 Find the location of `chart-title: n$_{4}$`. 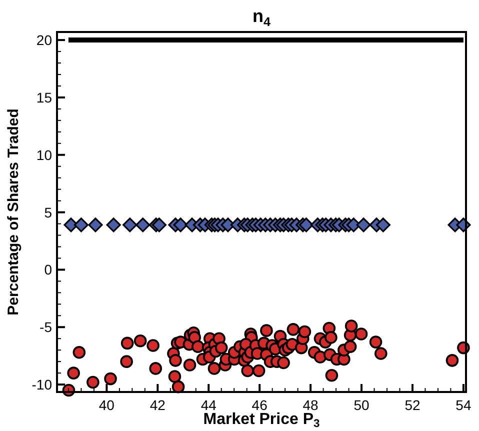

chart-title: n$_{4}$ is located at coordinates (261, 17).